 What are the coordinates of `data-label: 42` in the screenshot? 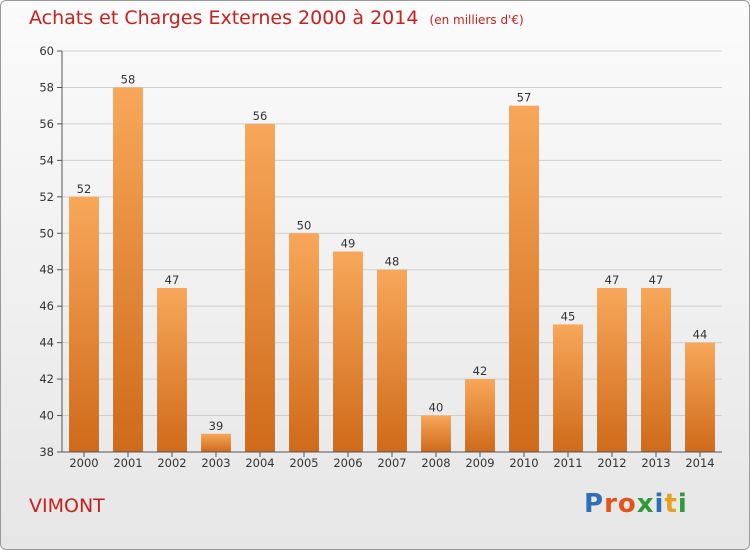 It's located at (480, 371).